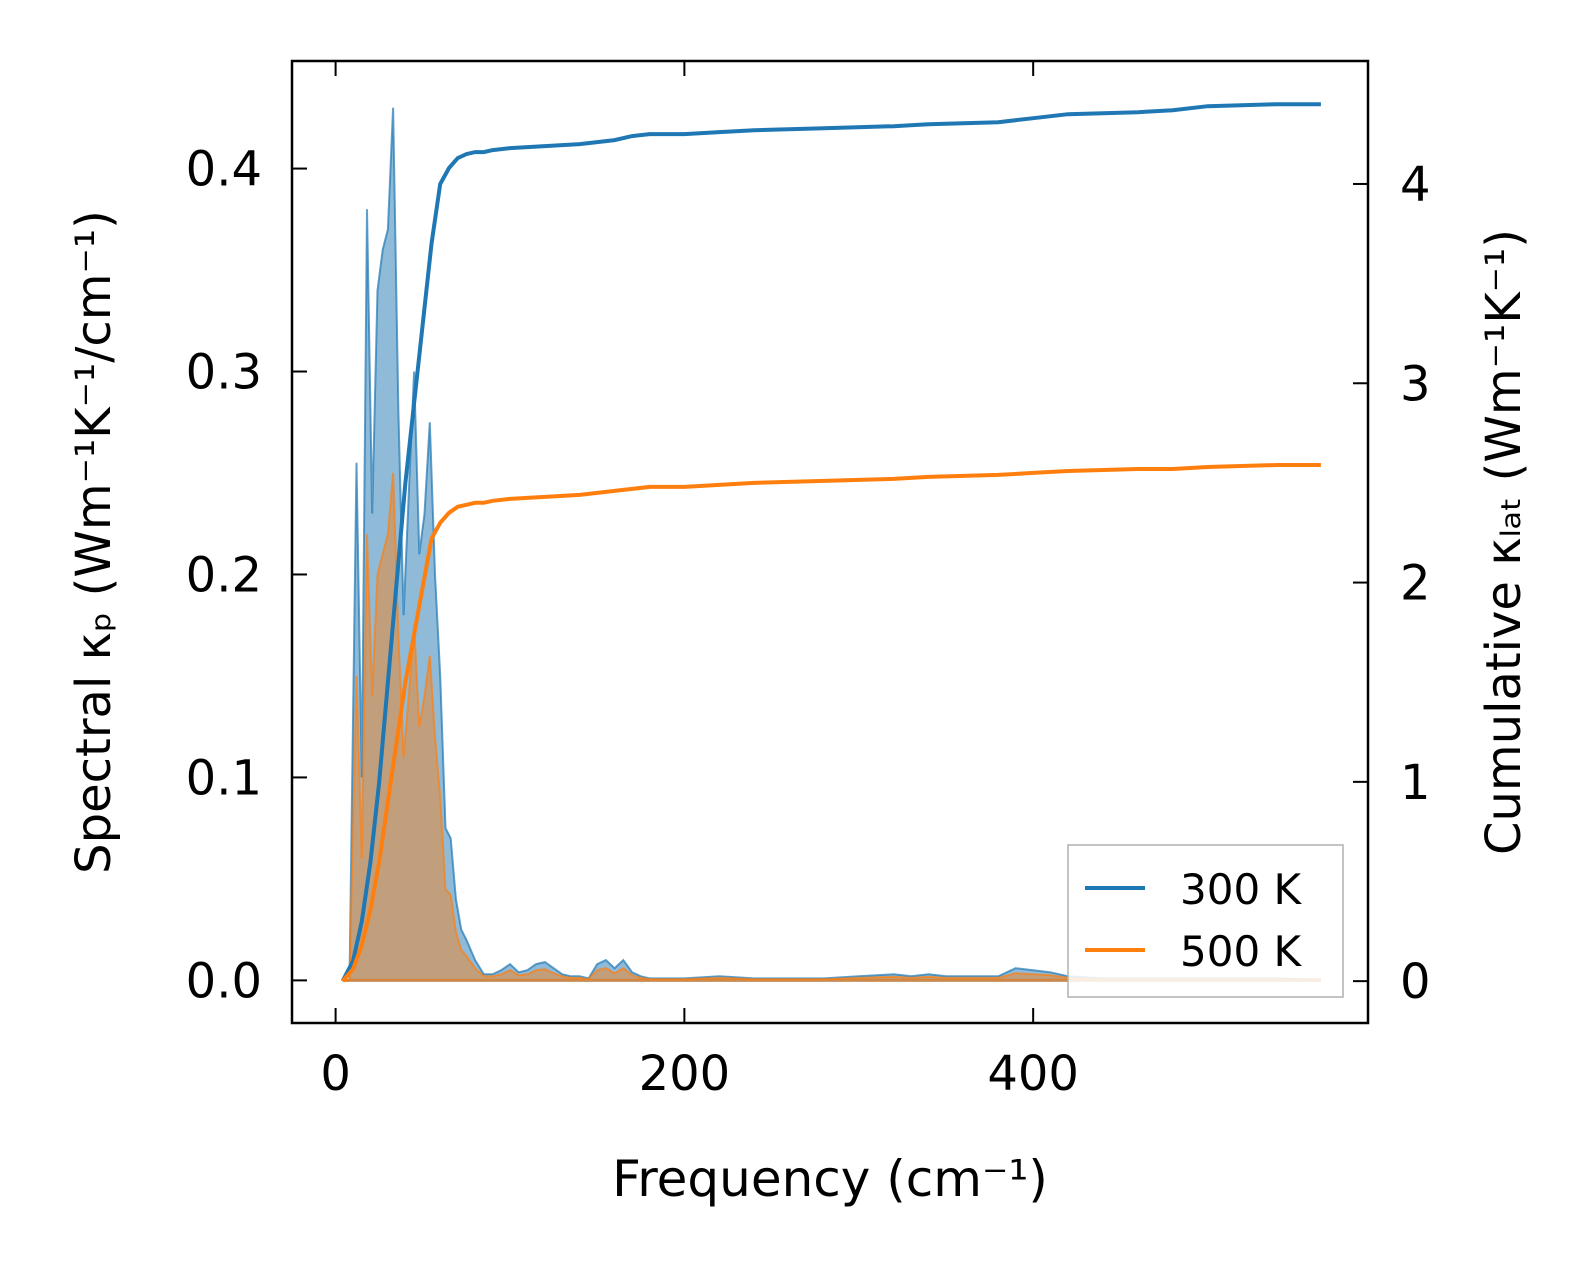  I want to click on y-axis-left-label: Spectral κₚ (Wm⁻¹K⁻¹/cm⁻¹), so click(94, 542).